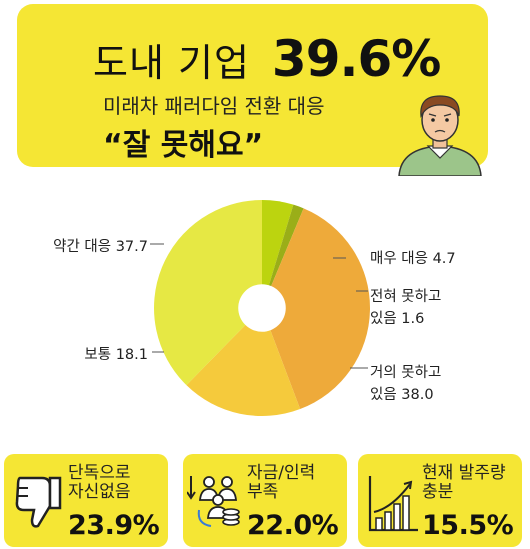 The image size is (530, 549). I want to click on thumbs-down-icon, so click(38, 502).